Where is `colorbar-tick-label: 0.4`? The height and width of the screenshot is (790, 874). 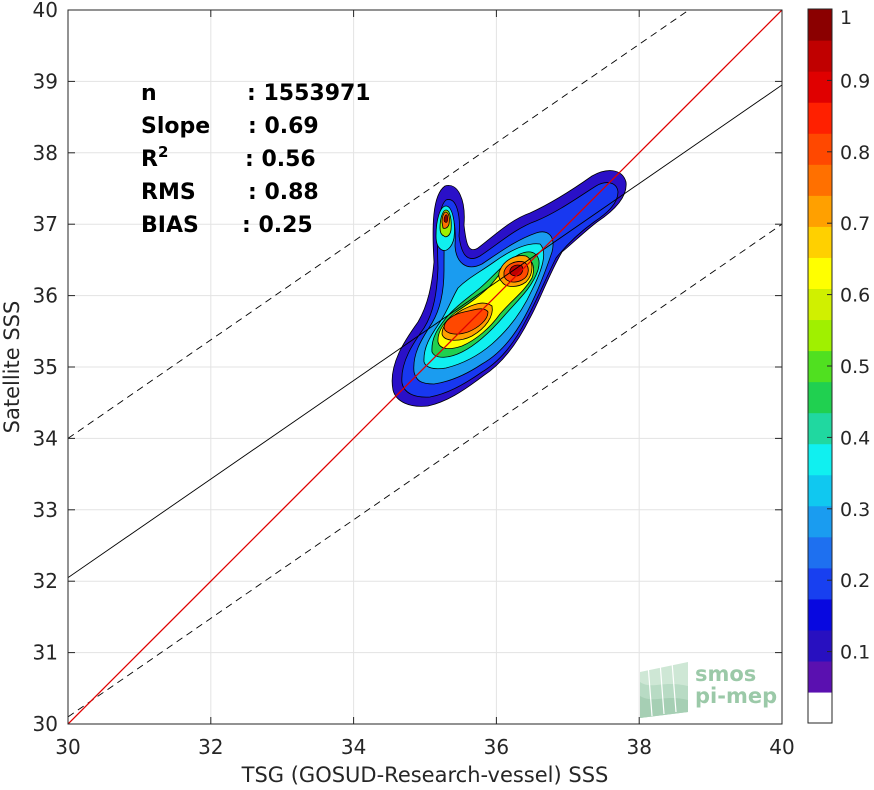
colorbar-tick-label: 0.4 is located at coordinates (855, 438).